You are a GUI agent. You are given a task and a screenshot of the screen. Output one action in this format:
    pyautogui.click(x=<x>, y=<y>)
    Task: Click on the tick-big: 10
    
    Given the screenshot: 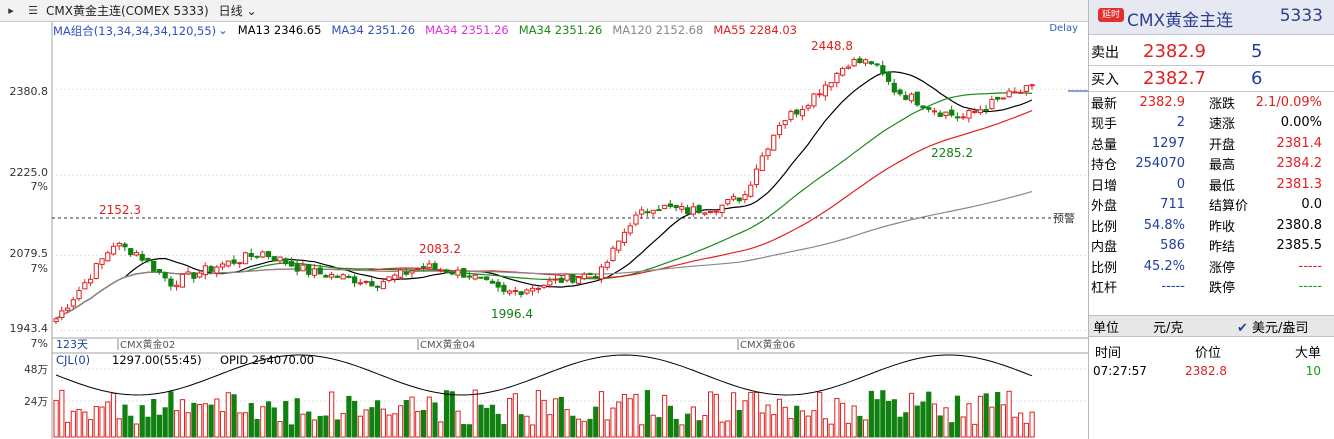 What is the action you would take?
    pyautogui.click(x=1313, y=371)
    